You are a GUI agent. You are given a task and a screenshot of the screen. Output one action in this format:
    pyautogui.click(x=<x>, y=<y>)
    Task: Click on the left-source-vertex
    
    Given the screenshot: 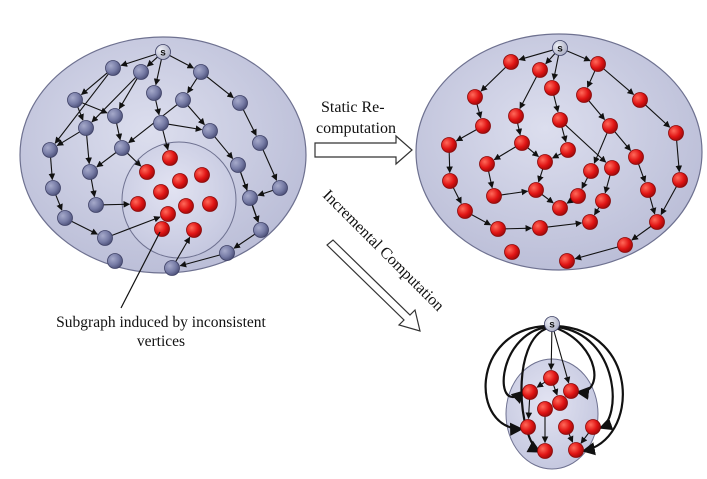 What is the action you would take?
    pyautogui.click(x=163, y=52)
    